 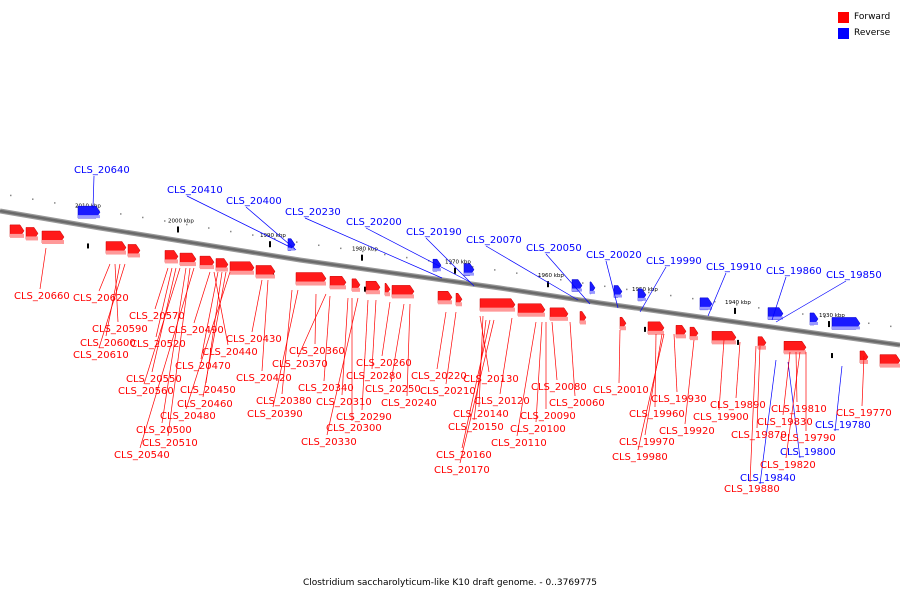 I want to click on kbp-label: 1930 kbp, so click(x=832, y=316).